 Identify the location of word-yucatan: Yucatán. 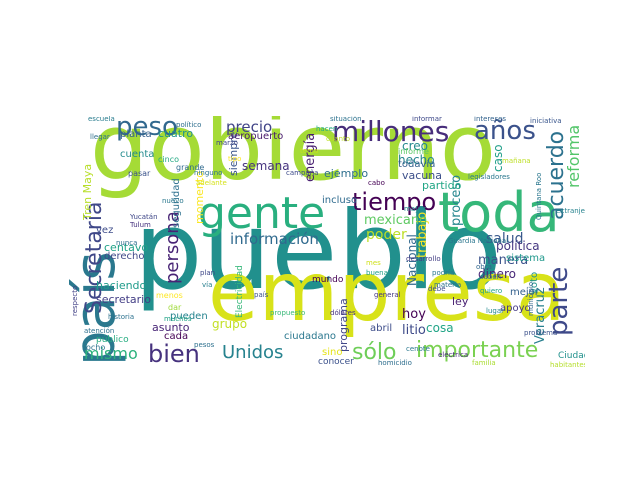
(144, 217).